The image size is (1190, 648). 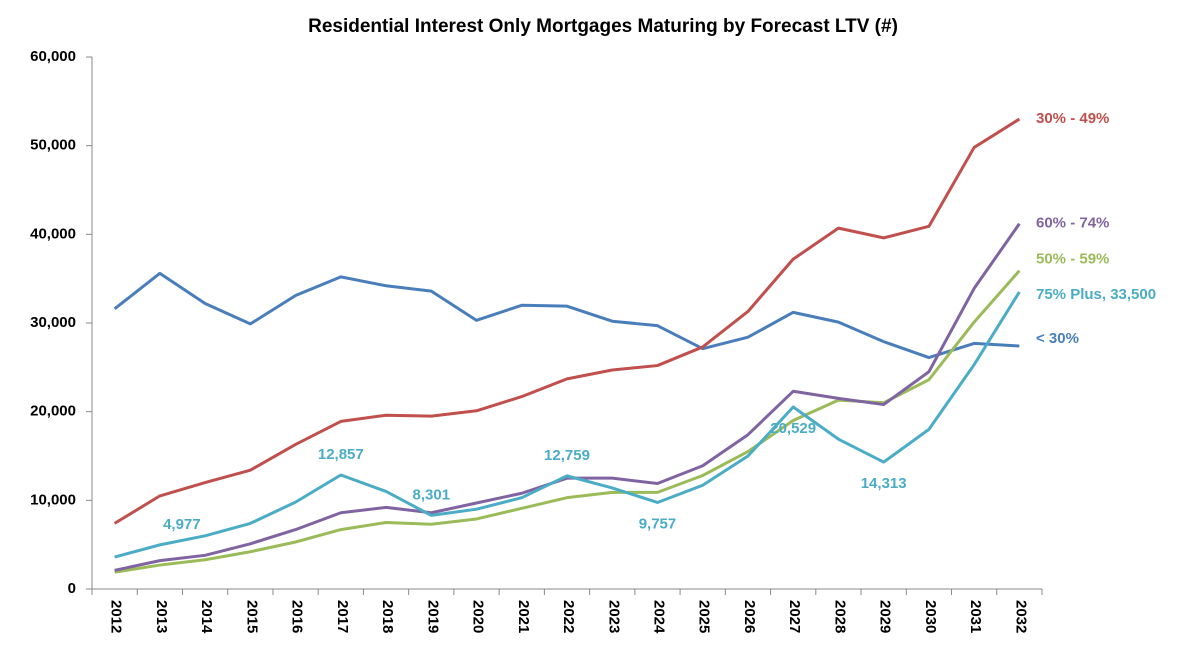 What do you see at coordinates (387, 616) in the screenshot?
I see `x-tick-label: 2018` at bounding box center [387, 616].